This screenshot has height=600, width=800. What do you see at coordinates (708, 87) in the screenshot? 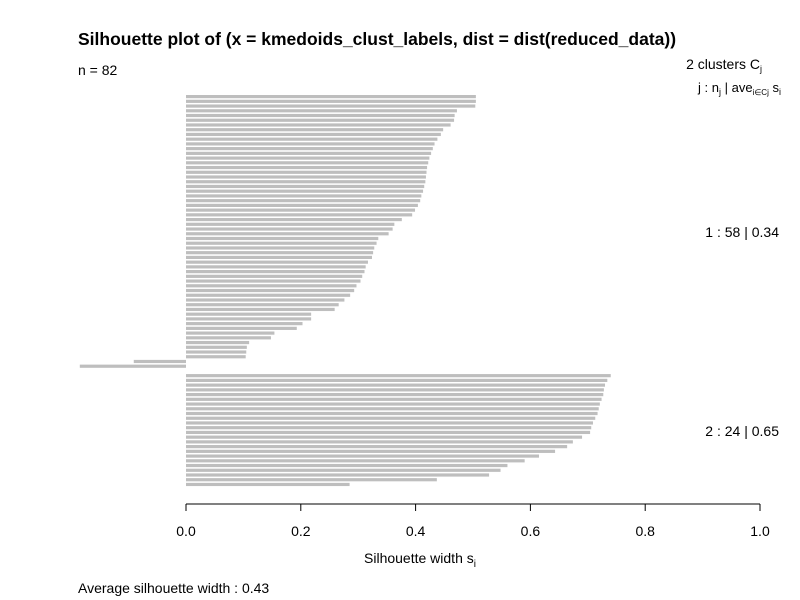
I see `legend-col-a: j : n` at bounding box center [708, 87].